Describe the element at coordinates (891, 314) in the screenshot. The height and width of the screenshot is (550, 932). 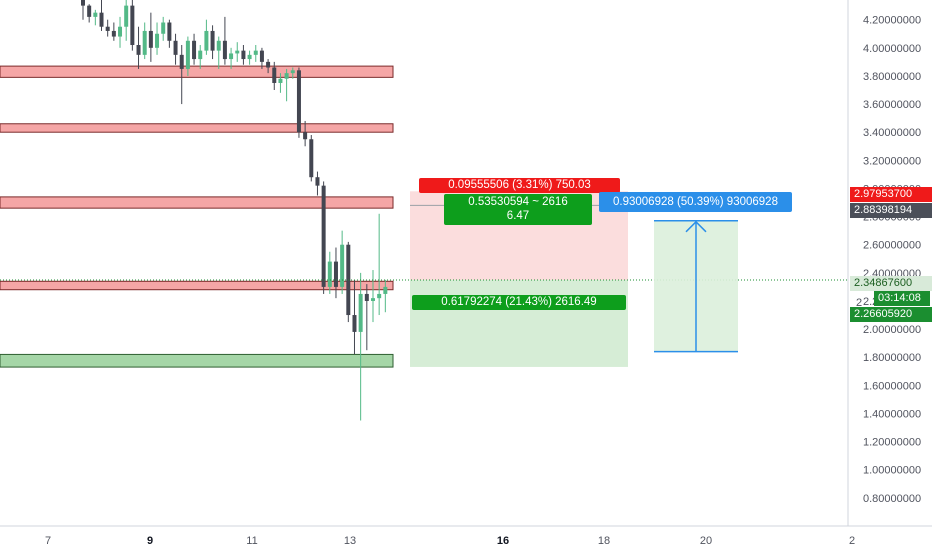
I see `axis-label-target: 2.26605920` at that location.